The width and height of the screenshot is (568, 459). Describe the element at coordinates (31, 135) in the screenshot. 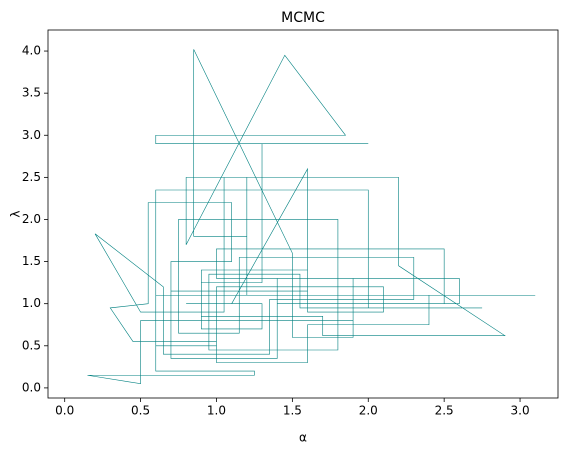

I see `y-tick-label: 3.0` at that location.